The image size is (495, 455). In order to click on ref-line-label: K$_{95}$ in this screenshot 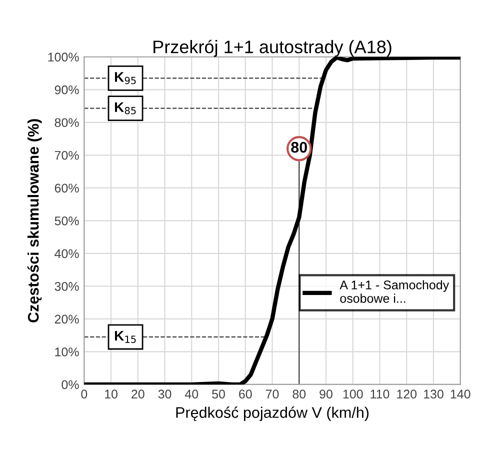, I will do `click(125, 78)`.